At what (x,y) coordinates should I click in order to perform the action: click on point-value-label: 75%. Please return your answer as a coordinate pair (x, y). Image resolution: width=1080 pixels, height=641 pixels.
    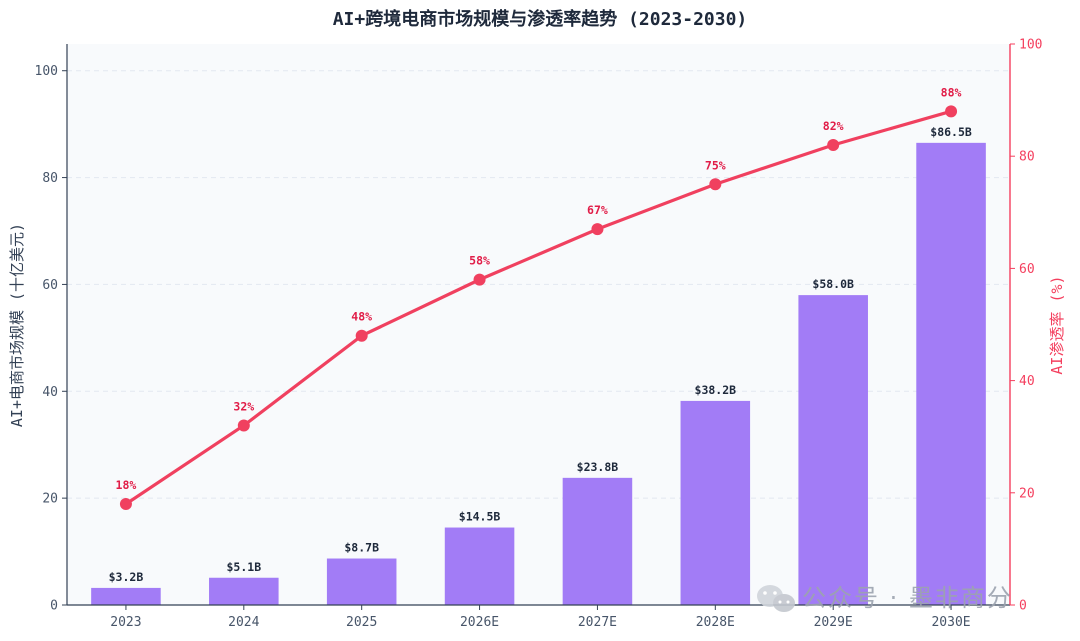
    Looking at the image, I should click on (715, 165).